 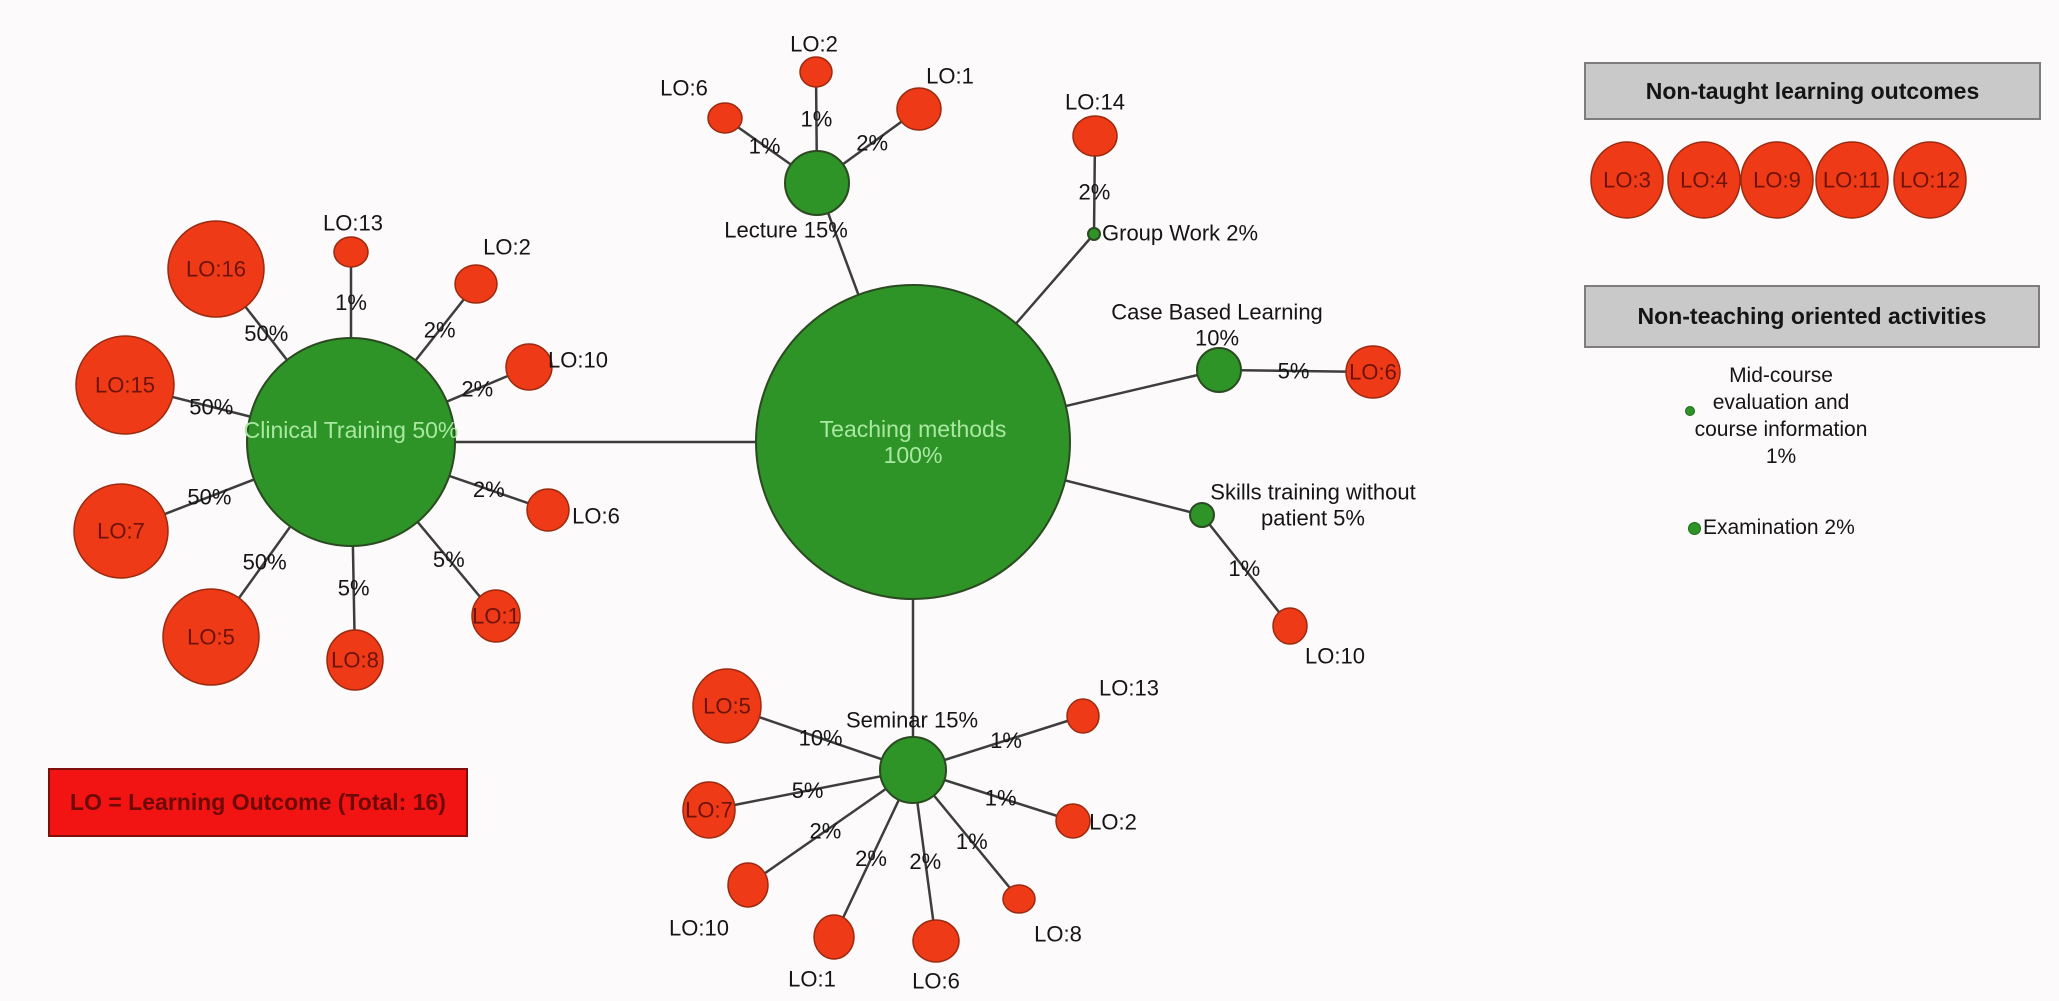 I want to click on node-label-cbl-lo6: LO:6, so click(x=1373, y=372).